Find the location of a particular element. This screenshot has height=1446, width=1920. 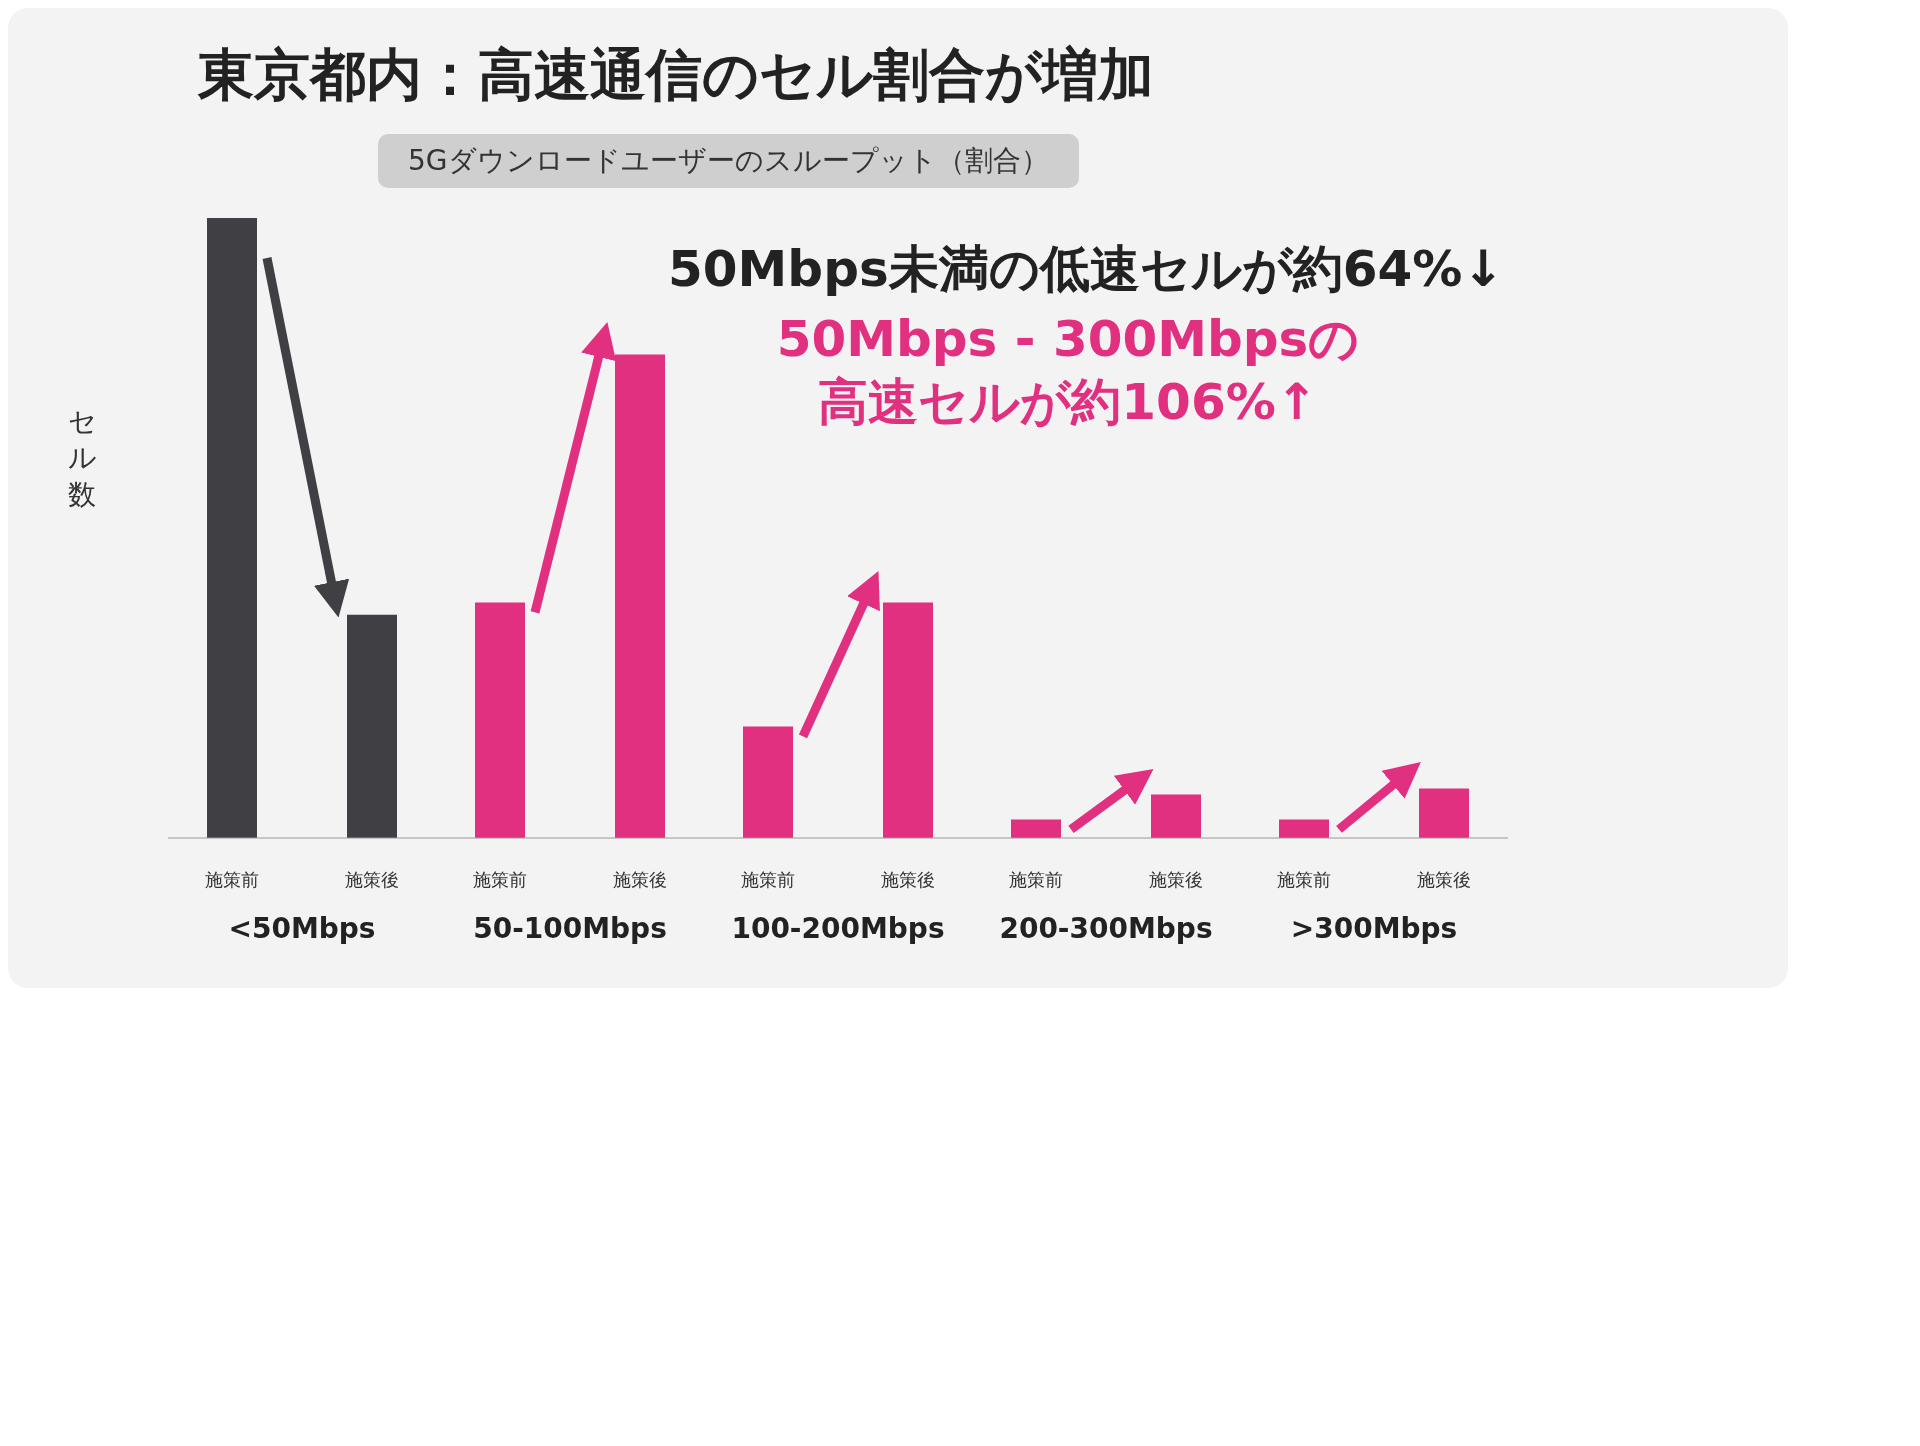

series-label: 施策前 is located at coordinates (232, 879).